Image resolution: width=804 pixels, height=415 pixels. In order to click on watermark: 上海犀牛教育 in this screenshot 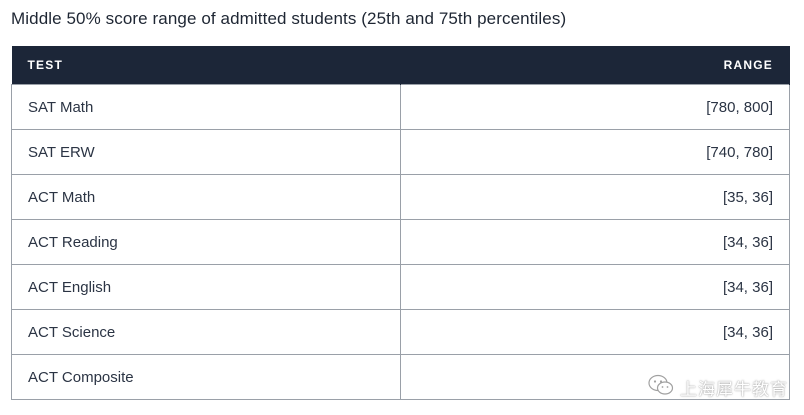, I will do `click(718, 387)`.